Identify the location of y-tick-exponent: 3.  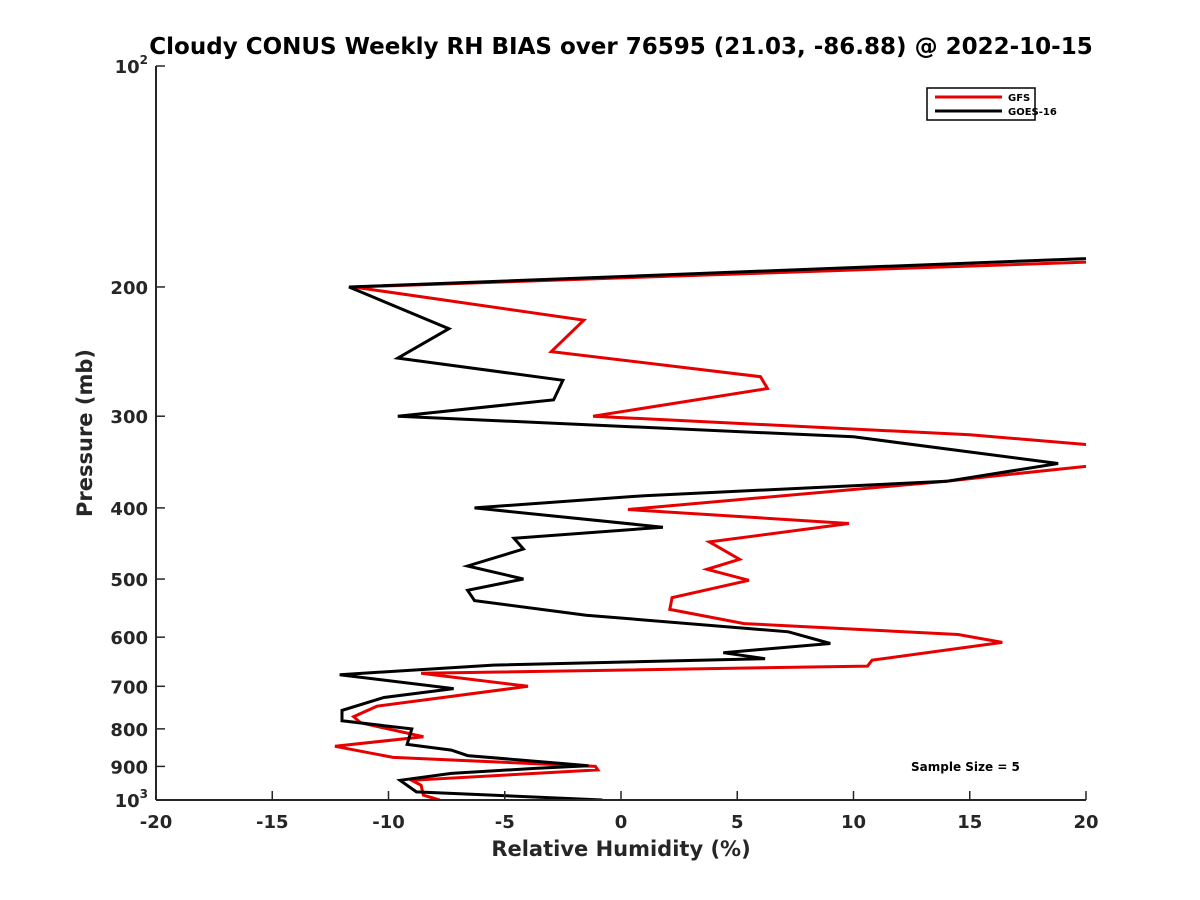
(144, 794).